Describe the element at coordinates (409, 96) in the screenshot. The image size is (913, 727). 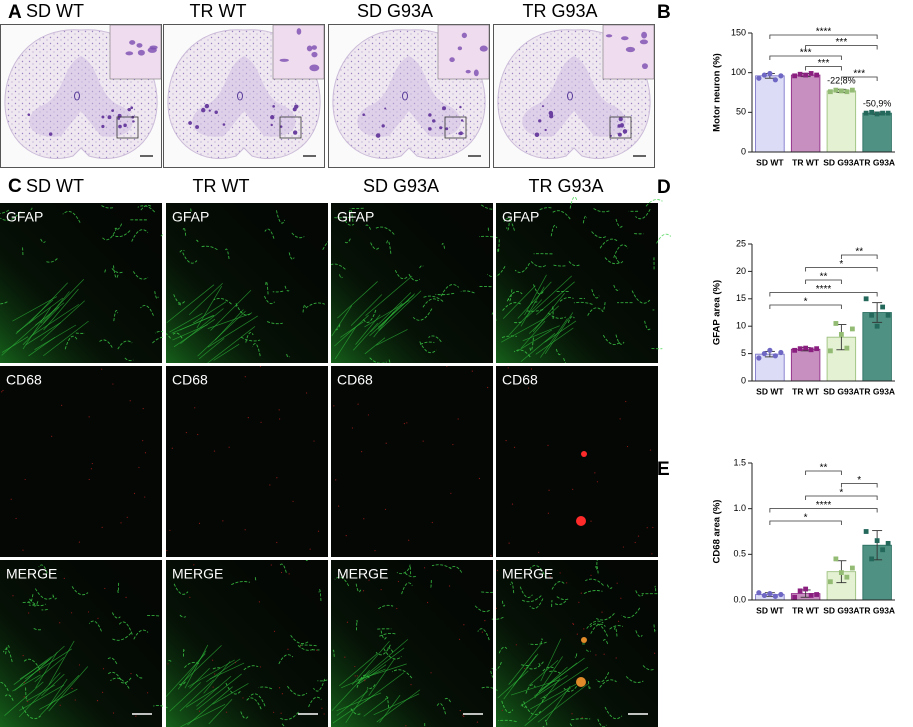
I see `gray-matter` at that location.